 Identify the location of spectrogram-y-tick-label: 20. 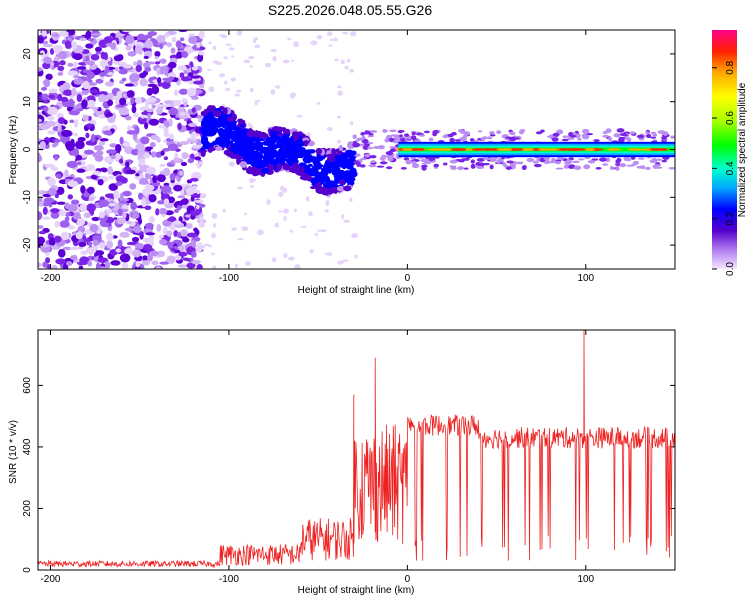
(27, 54).